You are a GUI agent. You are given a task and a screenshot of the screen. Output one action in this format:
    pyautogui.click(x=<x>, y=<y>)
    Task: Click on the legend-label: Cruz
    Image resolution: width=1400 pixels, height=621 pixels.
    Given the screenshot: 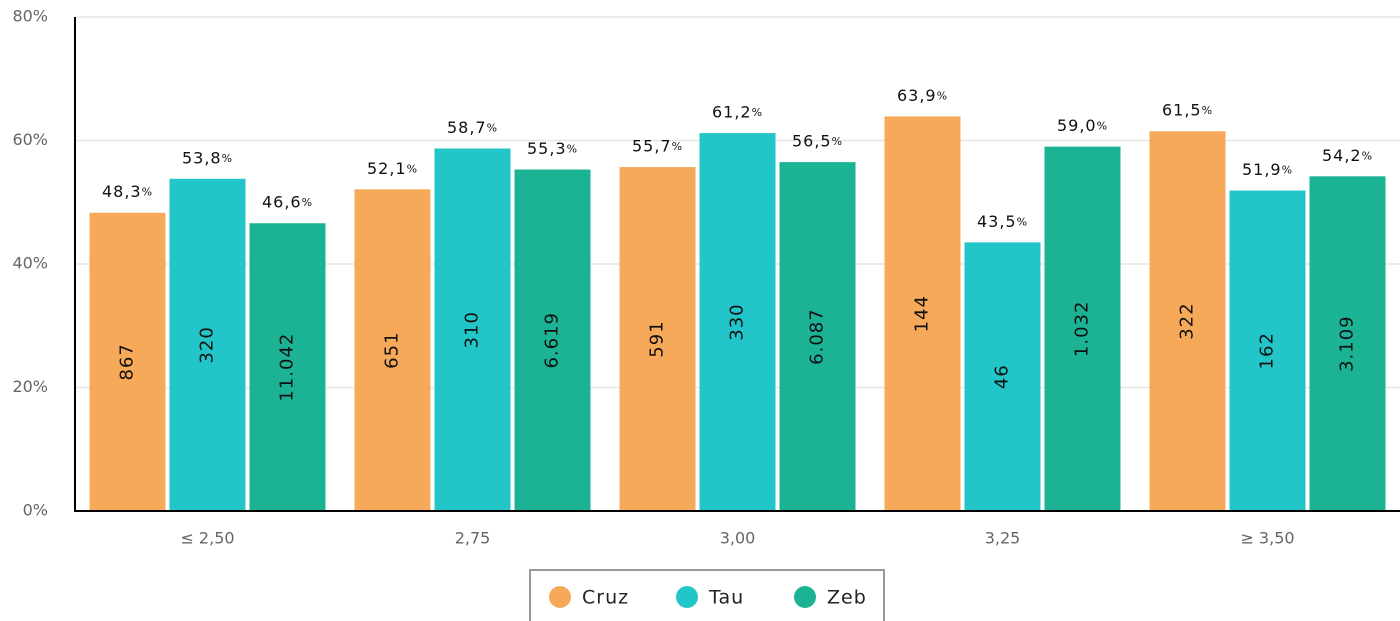 What is the action you would take?
    pyautogui.click(x=605, y=598)
    